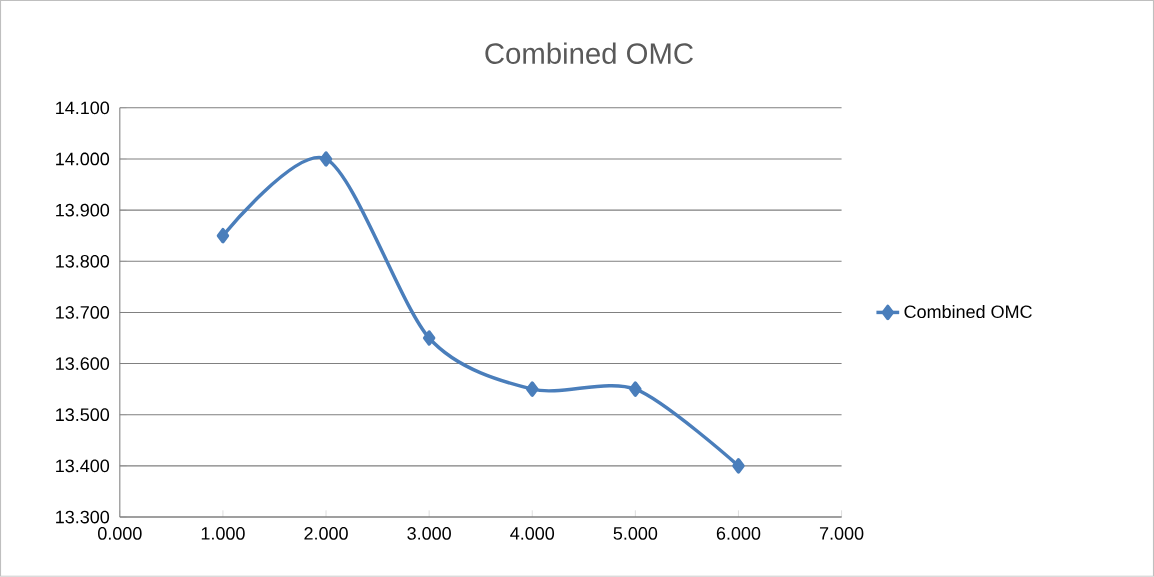  Describe the element at coordinates (738, 533) in the screenshot. I see `x-tick-label: 6.000` at that location.